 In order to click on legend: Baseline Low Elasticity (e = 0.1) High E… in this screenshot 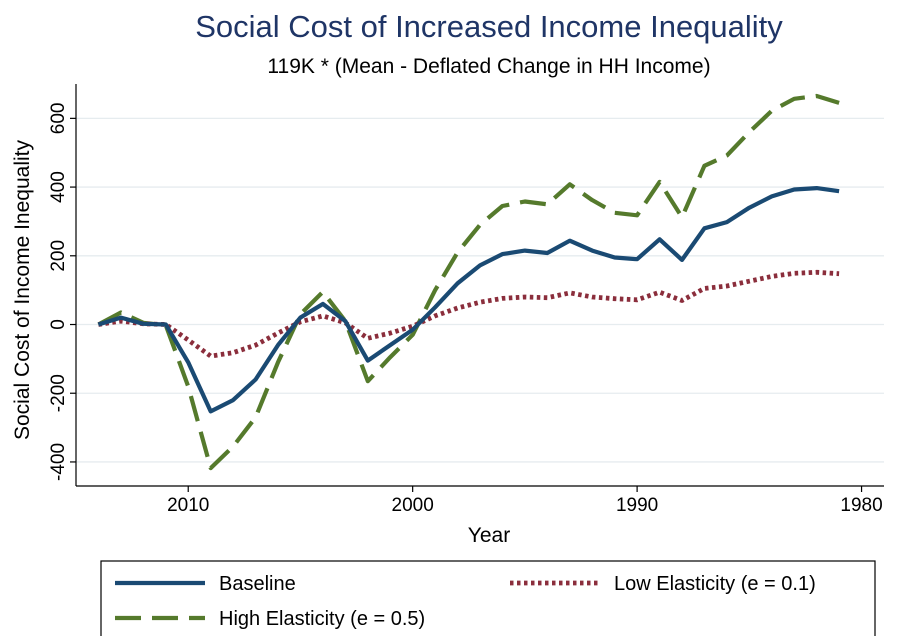, I will do `click(488, 598)`.